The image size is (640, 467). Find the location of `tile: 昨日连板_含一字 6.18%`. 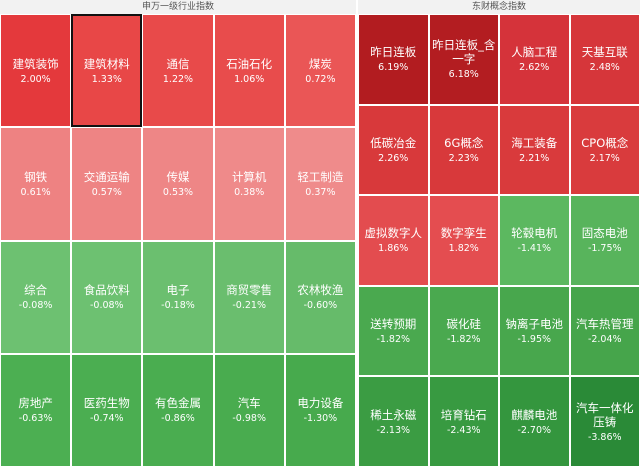

tile: 昨日连板_含一字 6.18% is located at coordinates (463, 59).